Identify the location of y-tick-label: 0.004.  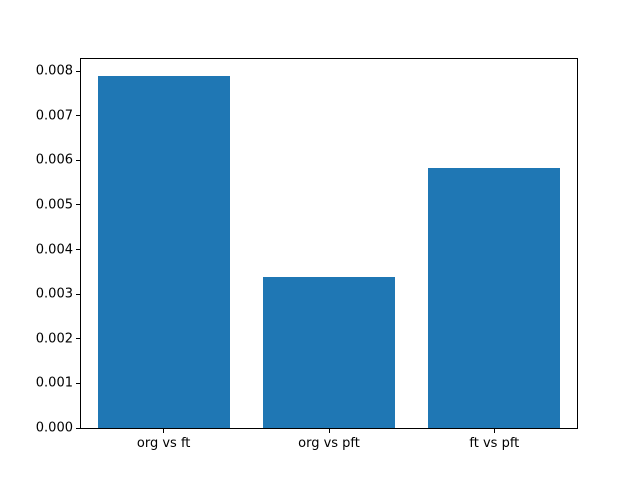
(54, 250).